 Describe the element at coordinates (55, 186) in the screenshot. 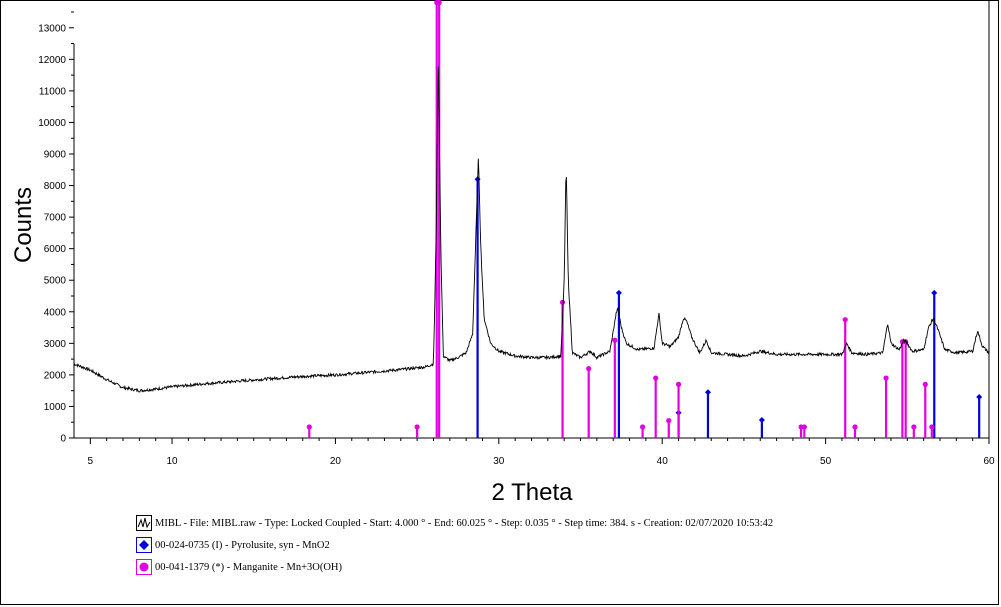

I see `y-tick-label: 8000` at that location.